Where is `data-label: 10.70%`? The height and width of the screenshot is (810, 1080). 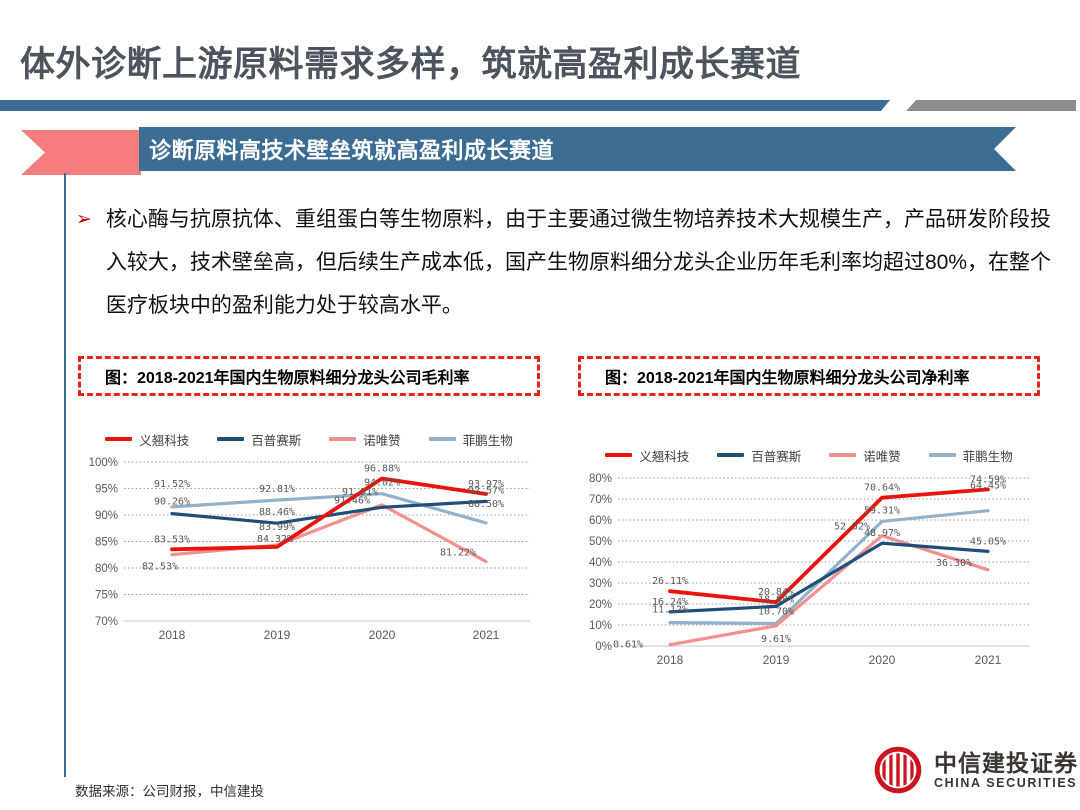
data-label: 10.70% is located at coordinates (776, 612).